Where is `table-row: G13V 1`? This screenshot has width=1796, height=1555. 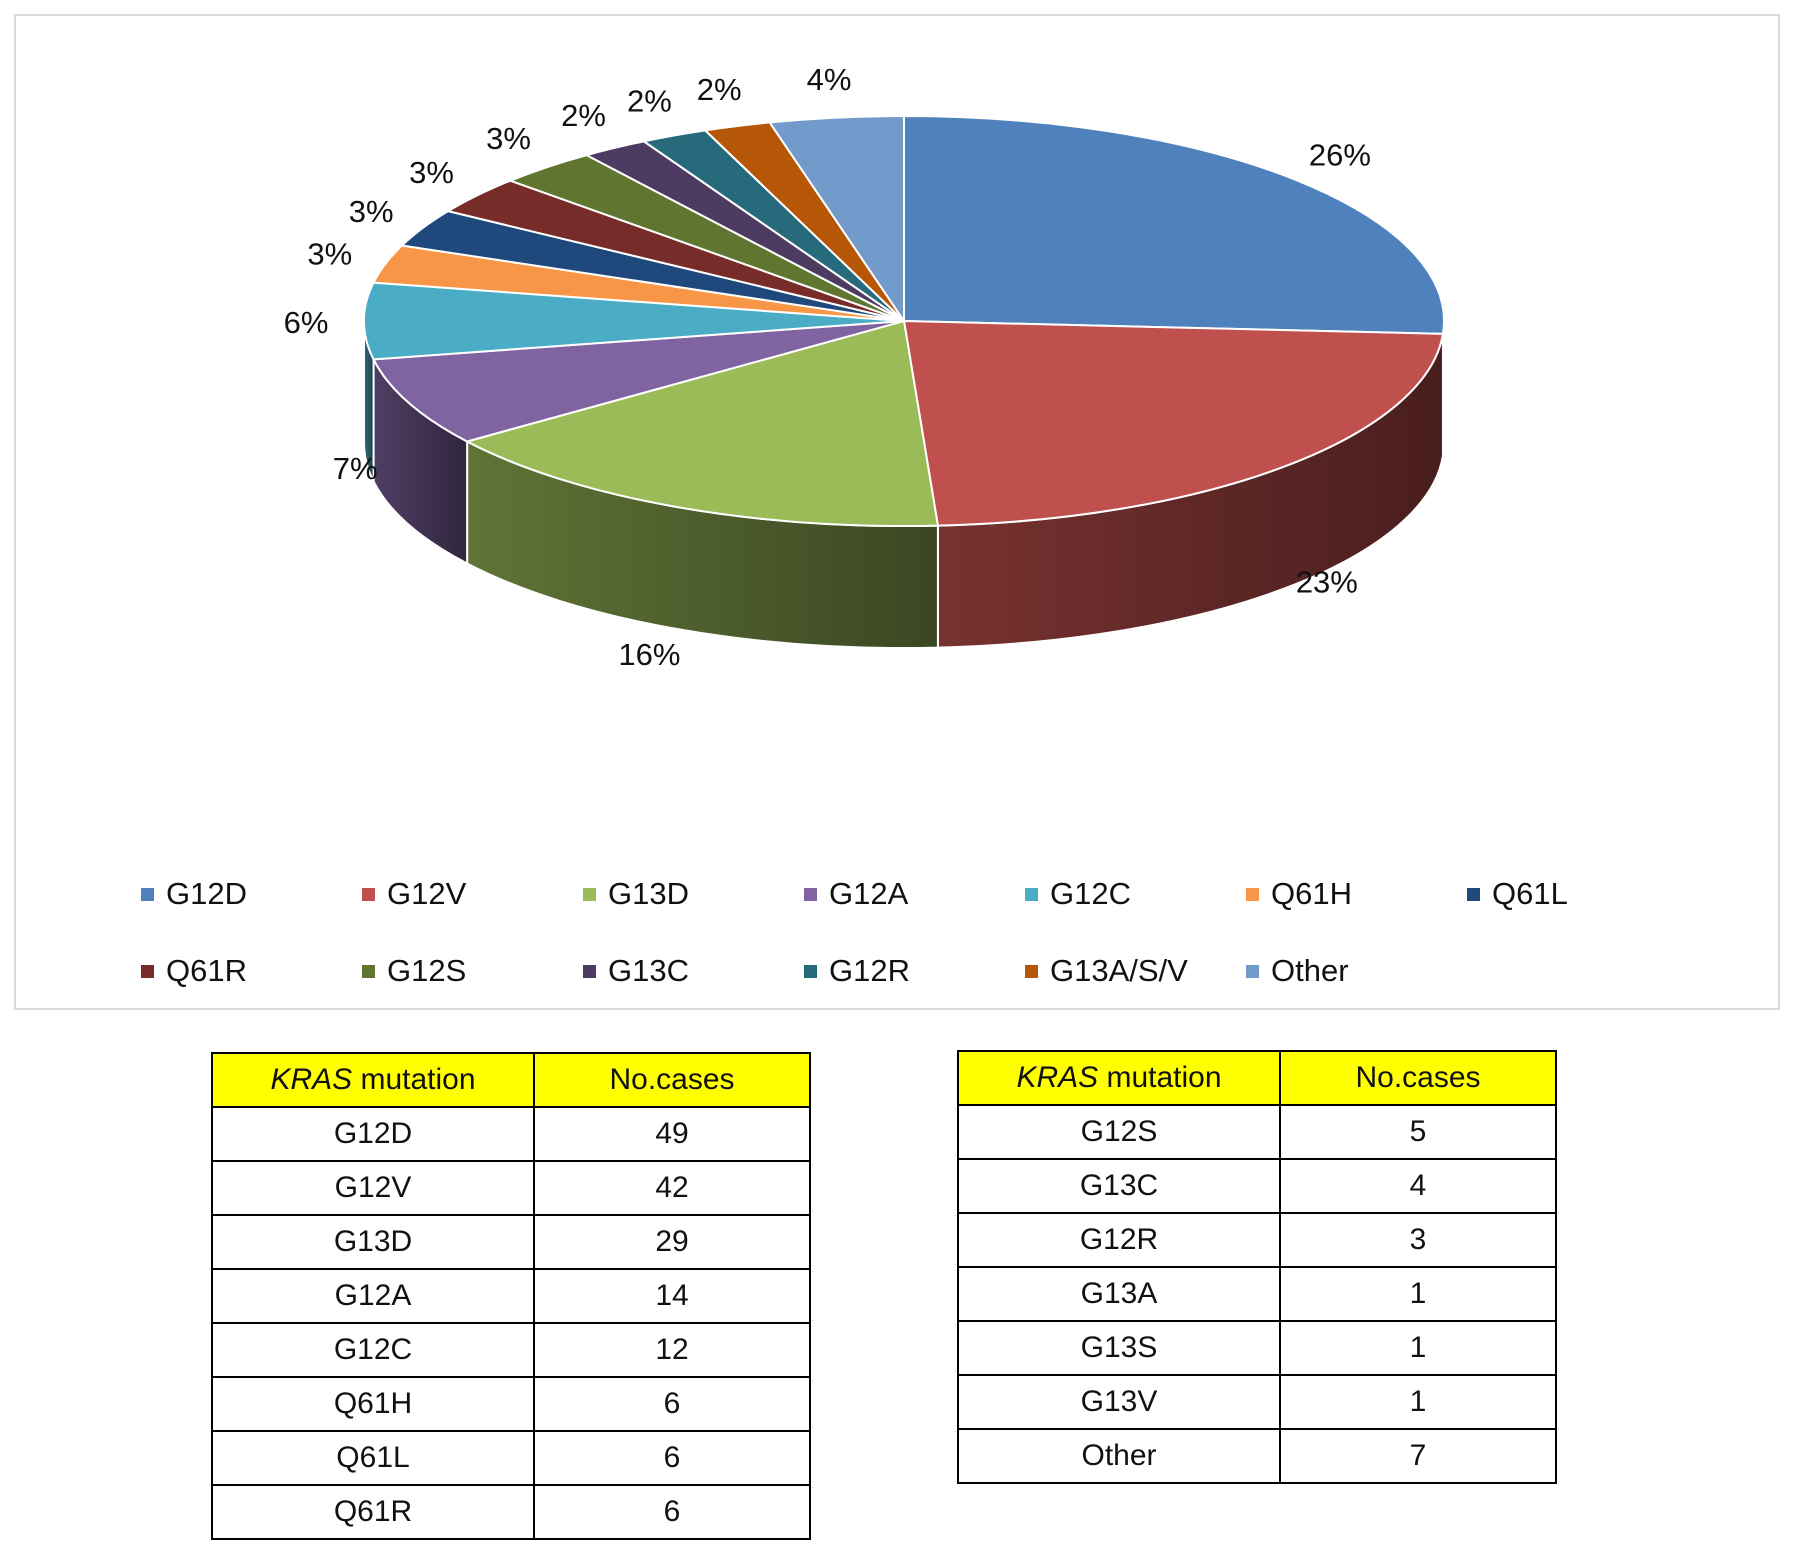 table-row: G13V 1 is located at coordinates (1257, 1402).